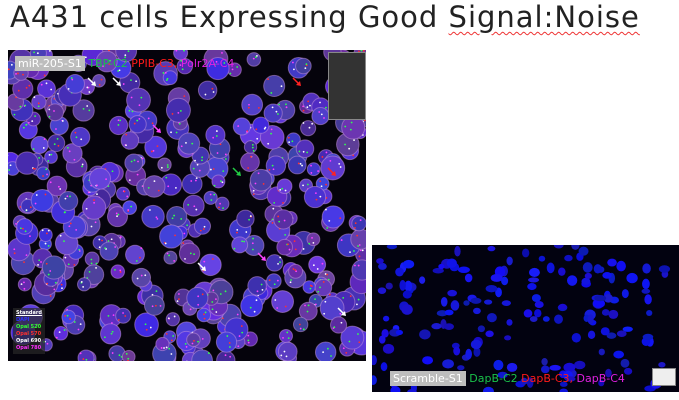  Describe the element at coordinates (29, 341) in the screenshot. I see `legend-item: Opal 690` at that location.